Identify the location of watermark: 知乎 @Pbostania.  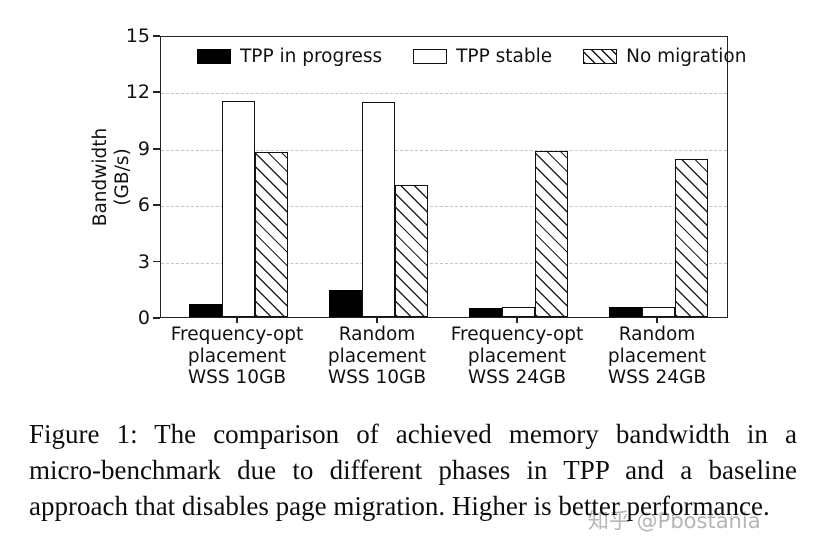
(674, 521).